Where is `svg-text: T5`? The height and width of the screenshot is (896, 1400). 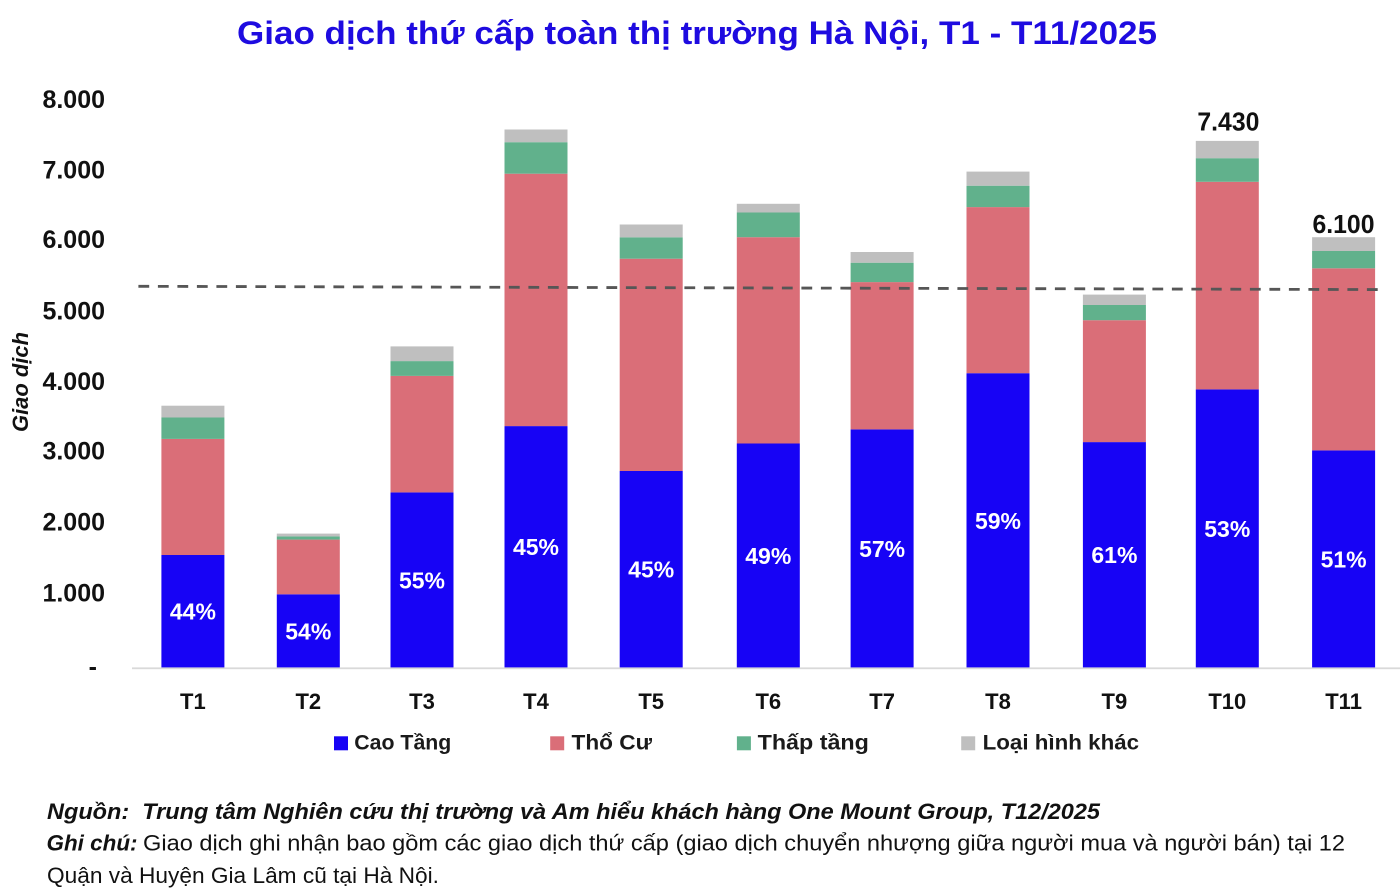 svg-text: T5 is located at coordinates (651, 701).